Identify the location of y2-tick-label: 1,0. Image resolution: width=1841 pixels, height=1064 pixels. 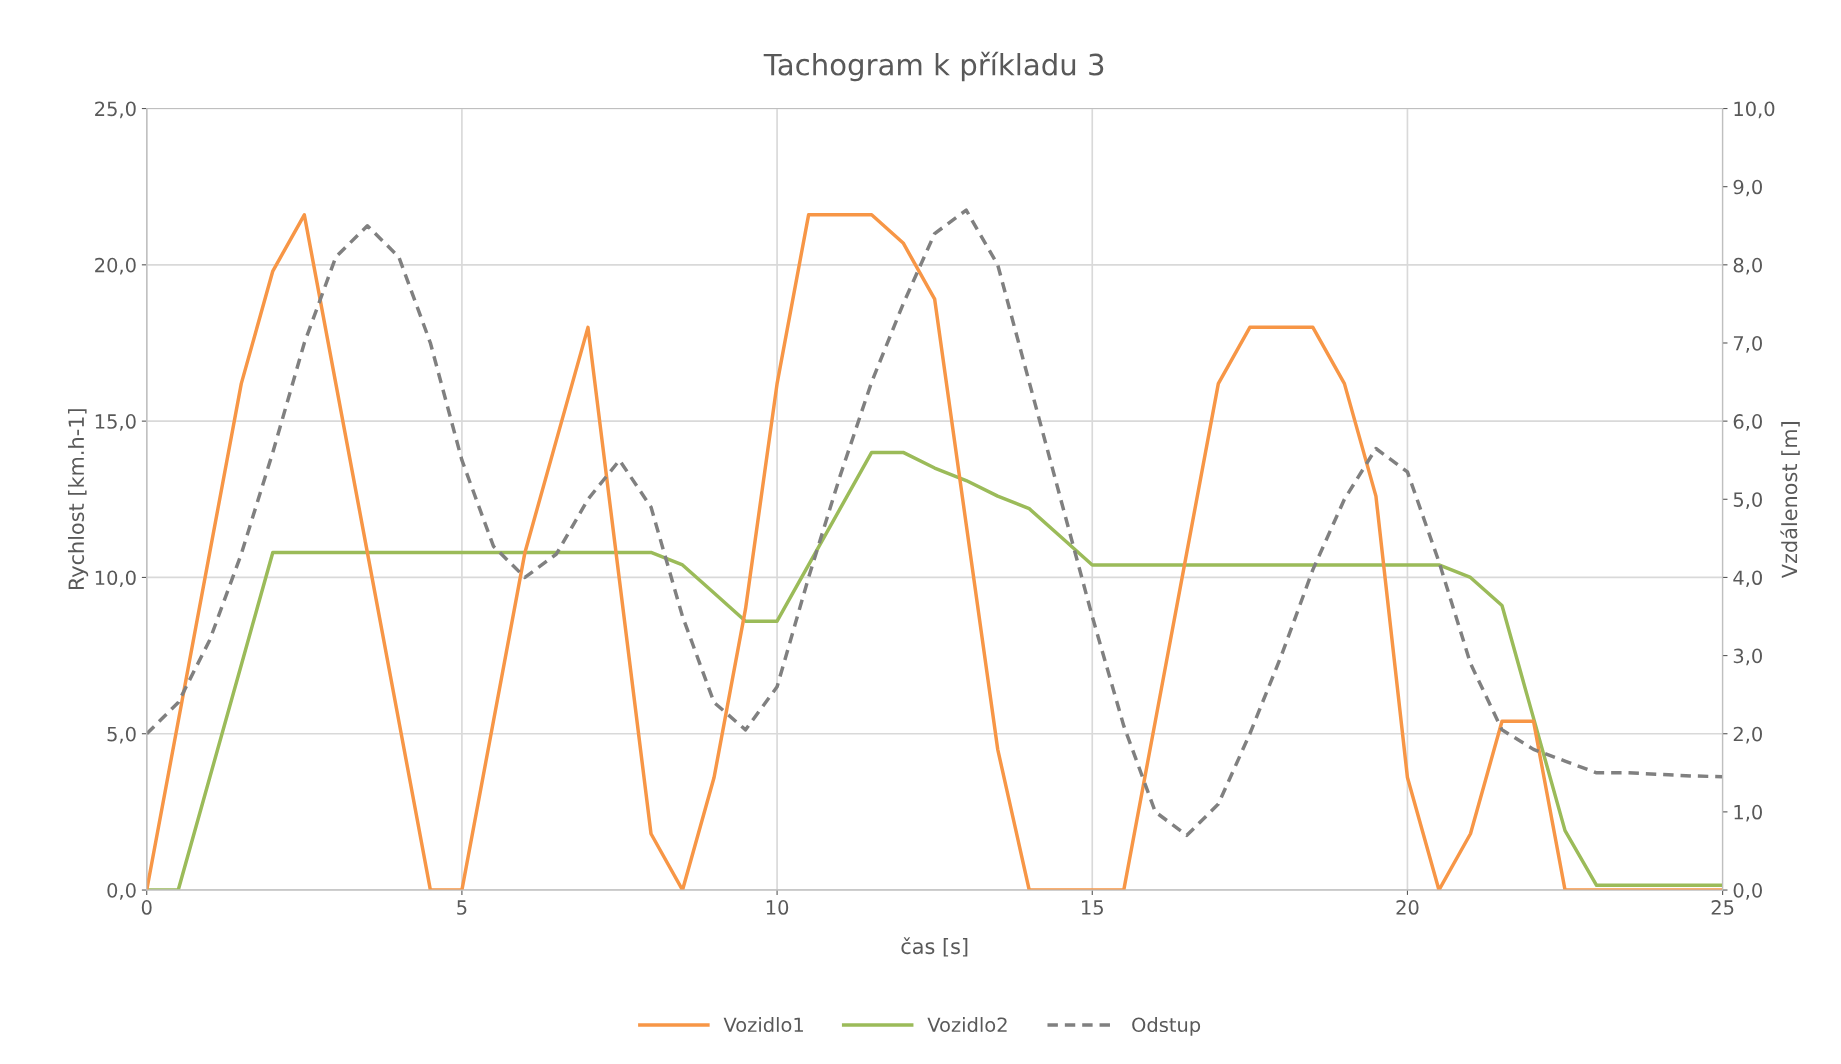
(1748, 813).